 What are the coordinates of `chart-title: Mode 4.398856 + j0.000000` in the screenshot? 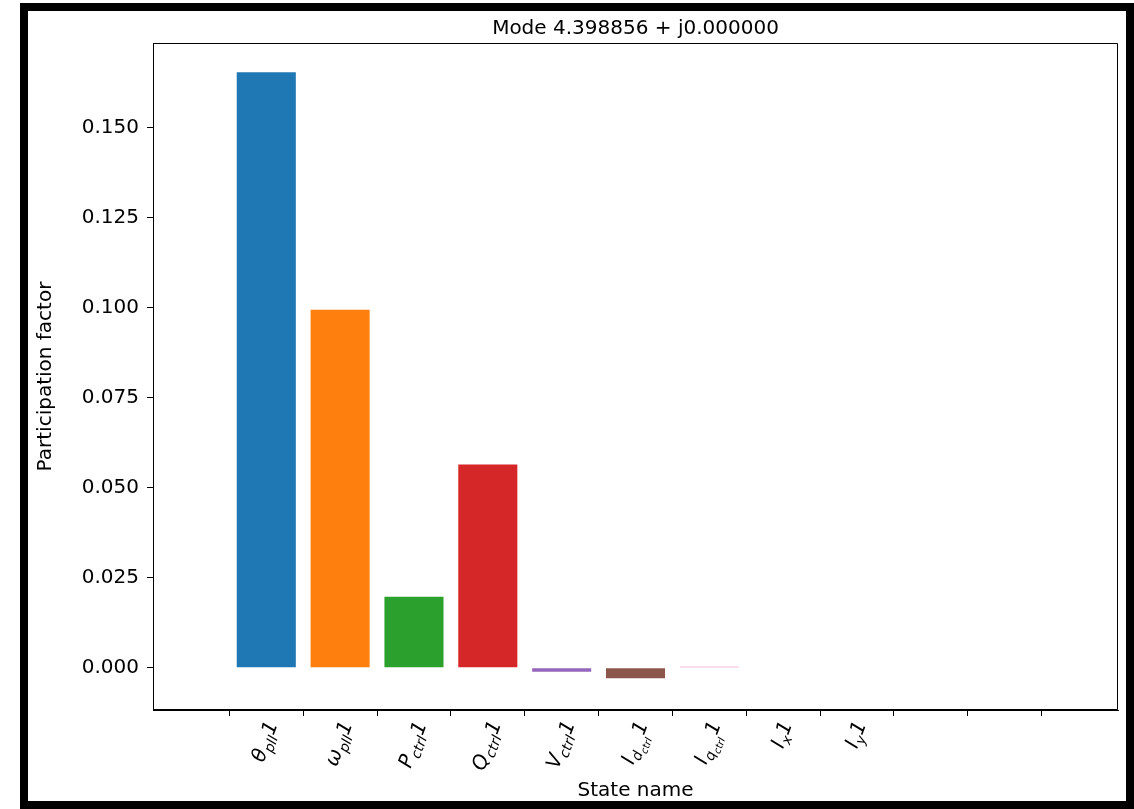 It's located at (635, 27).